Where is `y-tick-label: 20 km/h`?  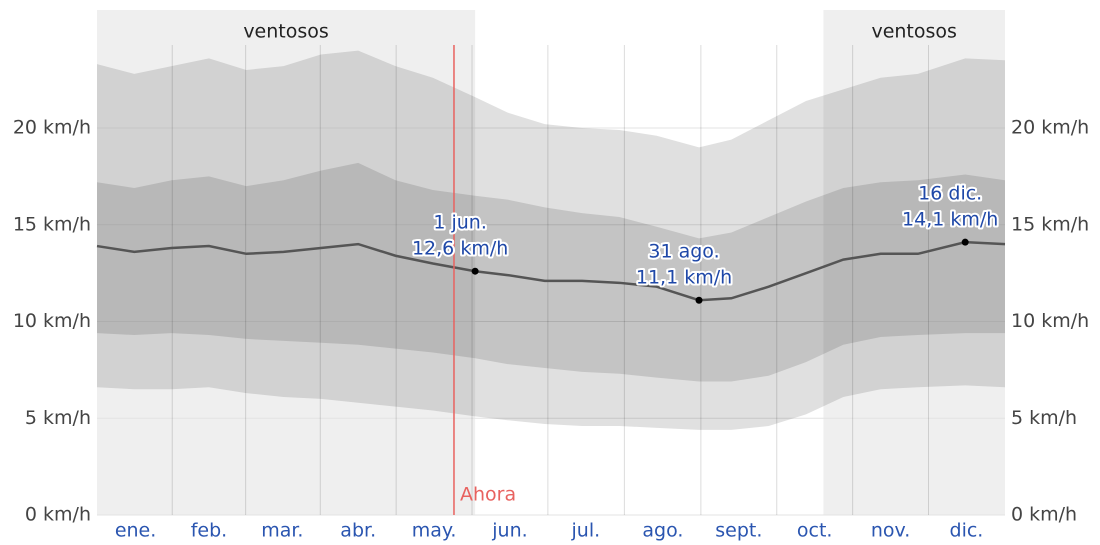 y-tick-label: 20 km/h is located at coordinates (52, 128).